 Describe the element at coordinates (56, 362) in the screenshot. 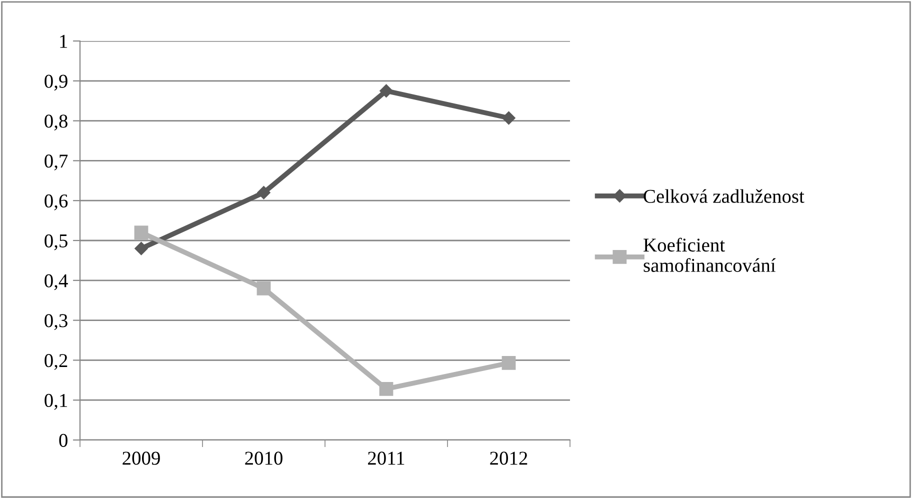

I see `y-tick-label: 0,2` at that location.